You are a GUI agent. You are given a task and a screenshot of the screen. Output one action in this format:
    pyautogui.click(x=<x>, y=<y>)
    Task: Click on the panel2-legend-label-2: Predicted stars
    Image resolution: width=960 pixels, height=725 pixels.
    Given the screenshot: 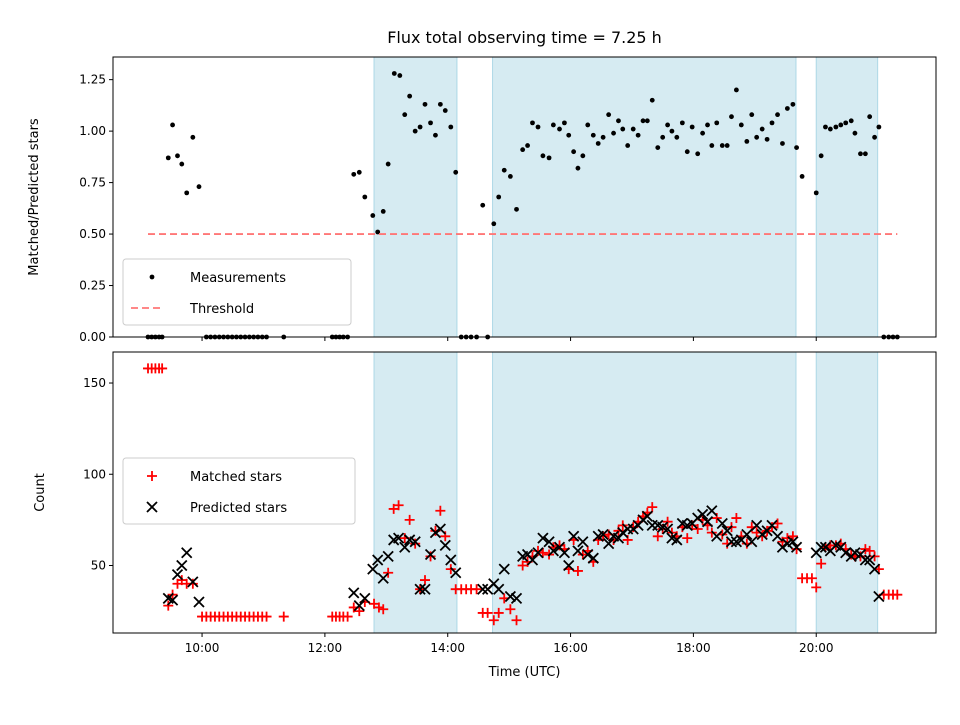 What is the action you would take?
    pyautogui.click(x=238, y=508)
    